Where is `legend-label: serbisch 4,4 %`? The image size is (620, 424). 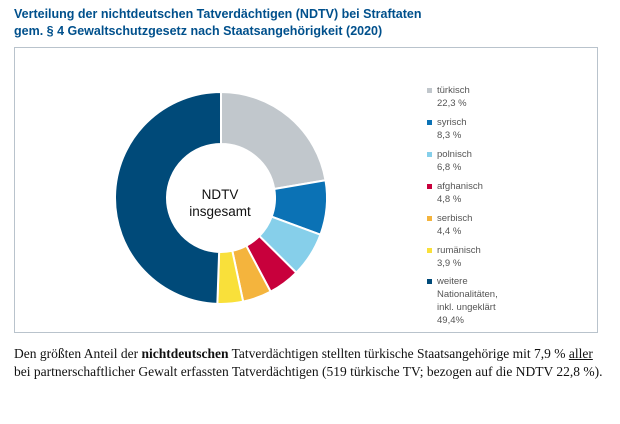 legend-label: serbisch 4,4 % is located at coordinates (455, 225).